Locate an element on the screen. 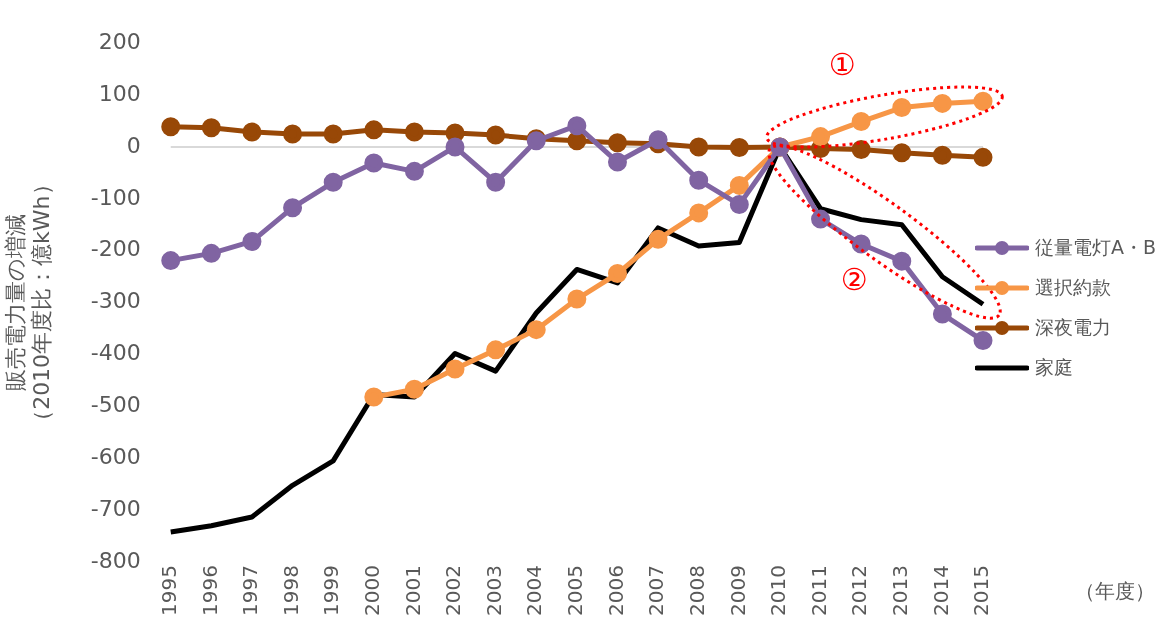  x-tick-label: 2005 is located at coordinates (575, 591).